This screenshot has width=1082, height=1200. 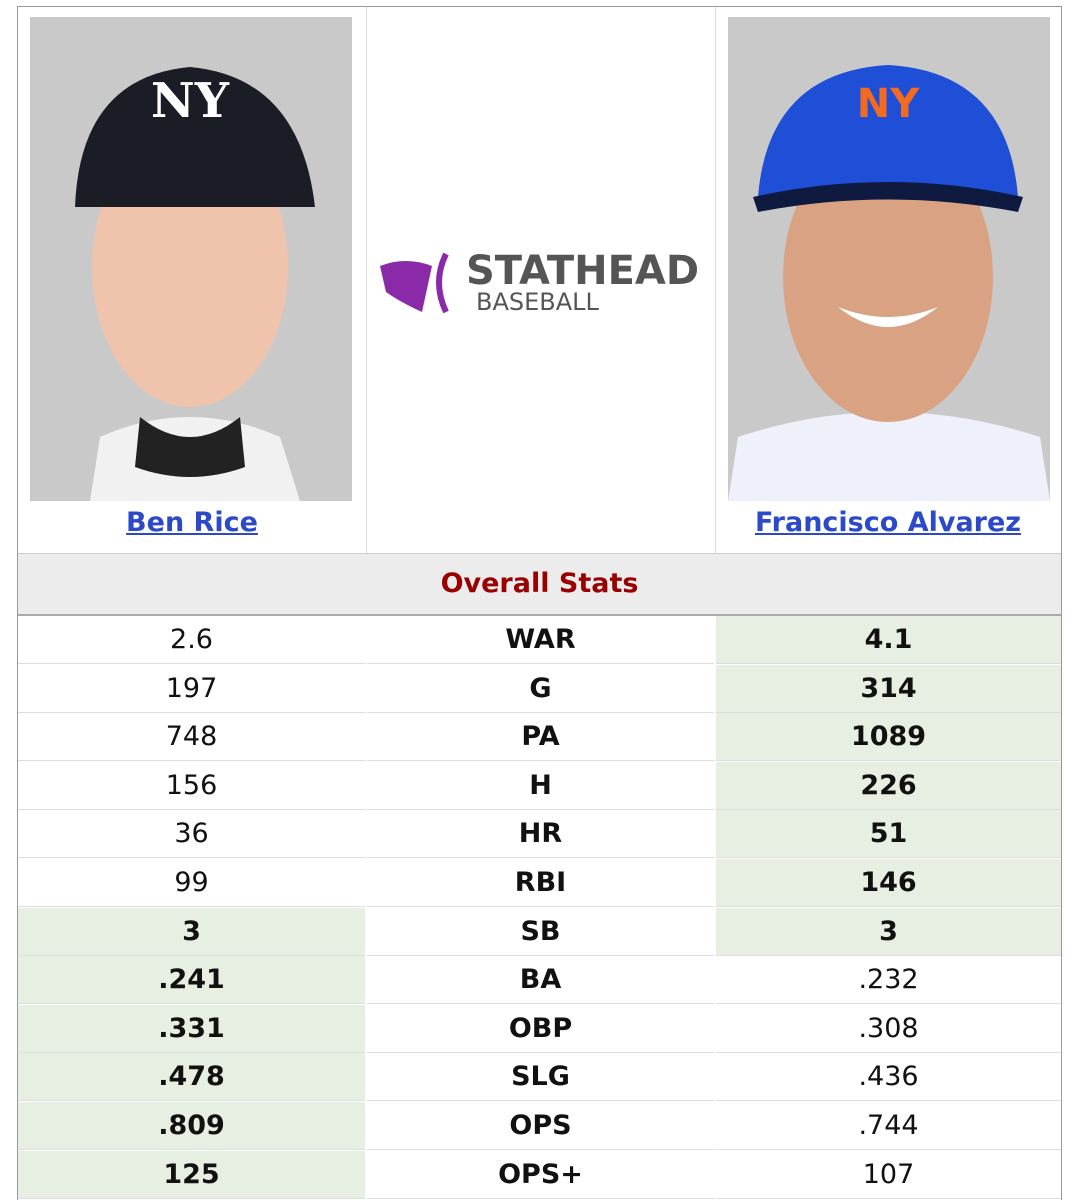 I want to click on stat-row: 3 SB 3, so click(x=539, y=932).